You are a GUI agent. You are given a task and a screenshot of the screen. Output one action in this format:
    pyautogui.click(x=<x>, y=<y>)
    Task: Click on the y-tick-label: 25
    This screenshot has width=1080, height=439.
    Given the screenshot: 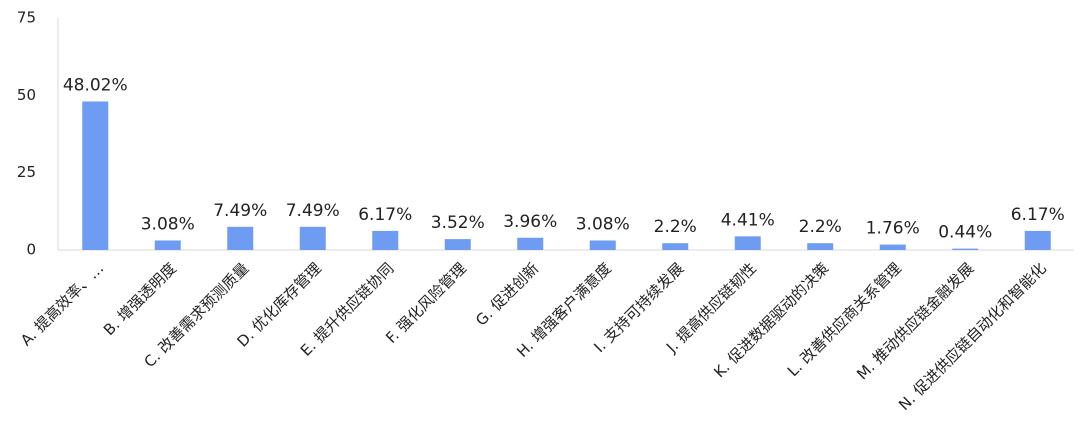 What is the action you would take?
    pyautogui.click(x=26, y=172)
    